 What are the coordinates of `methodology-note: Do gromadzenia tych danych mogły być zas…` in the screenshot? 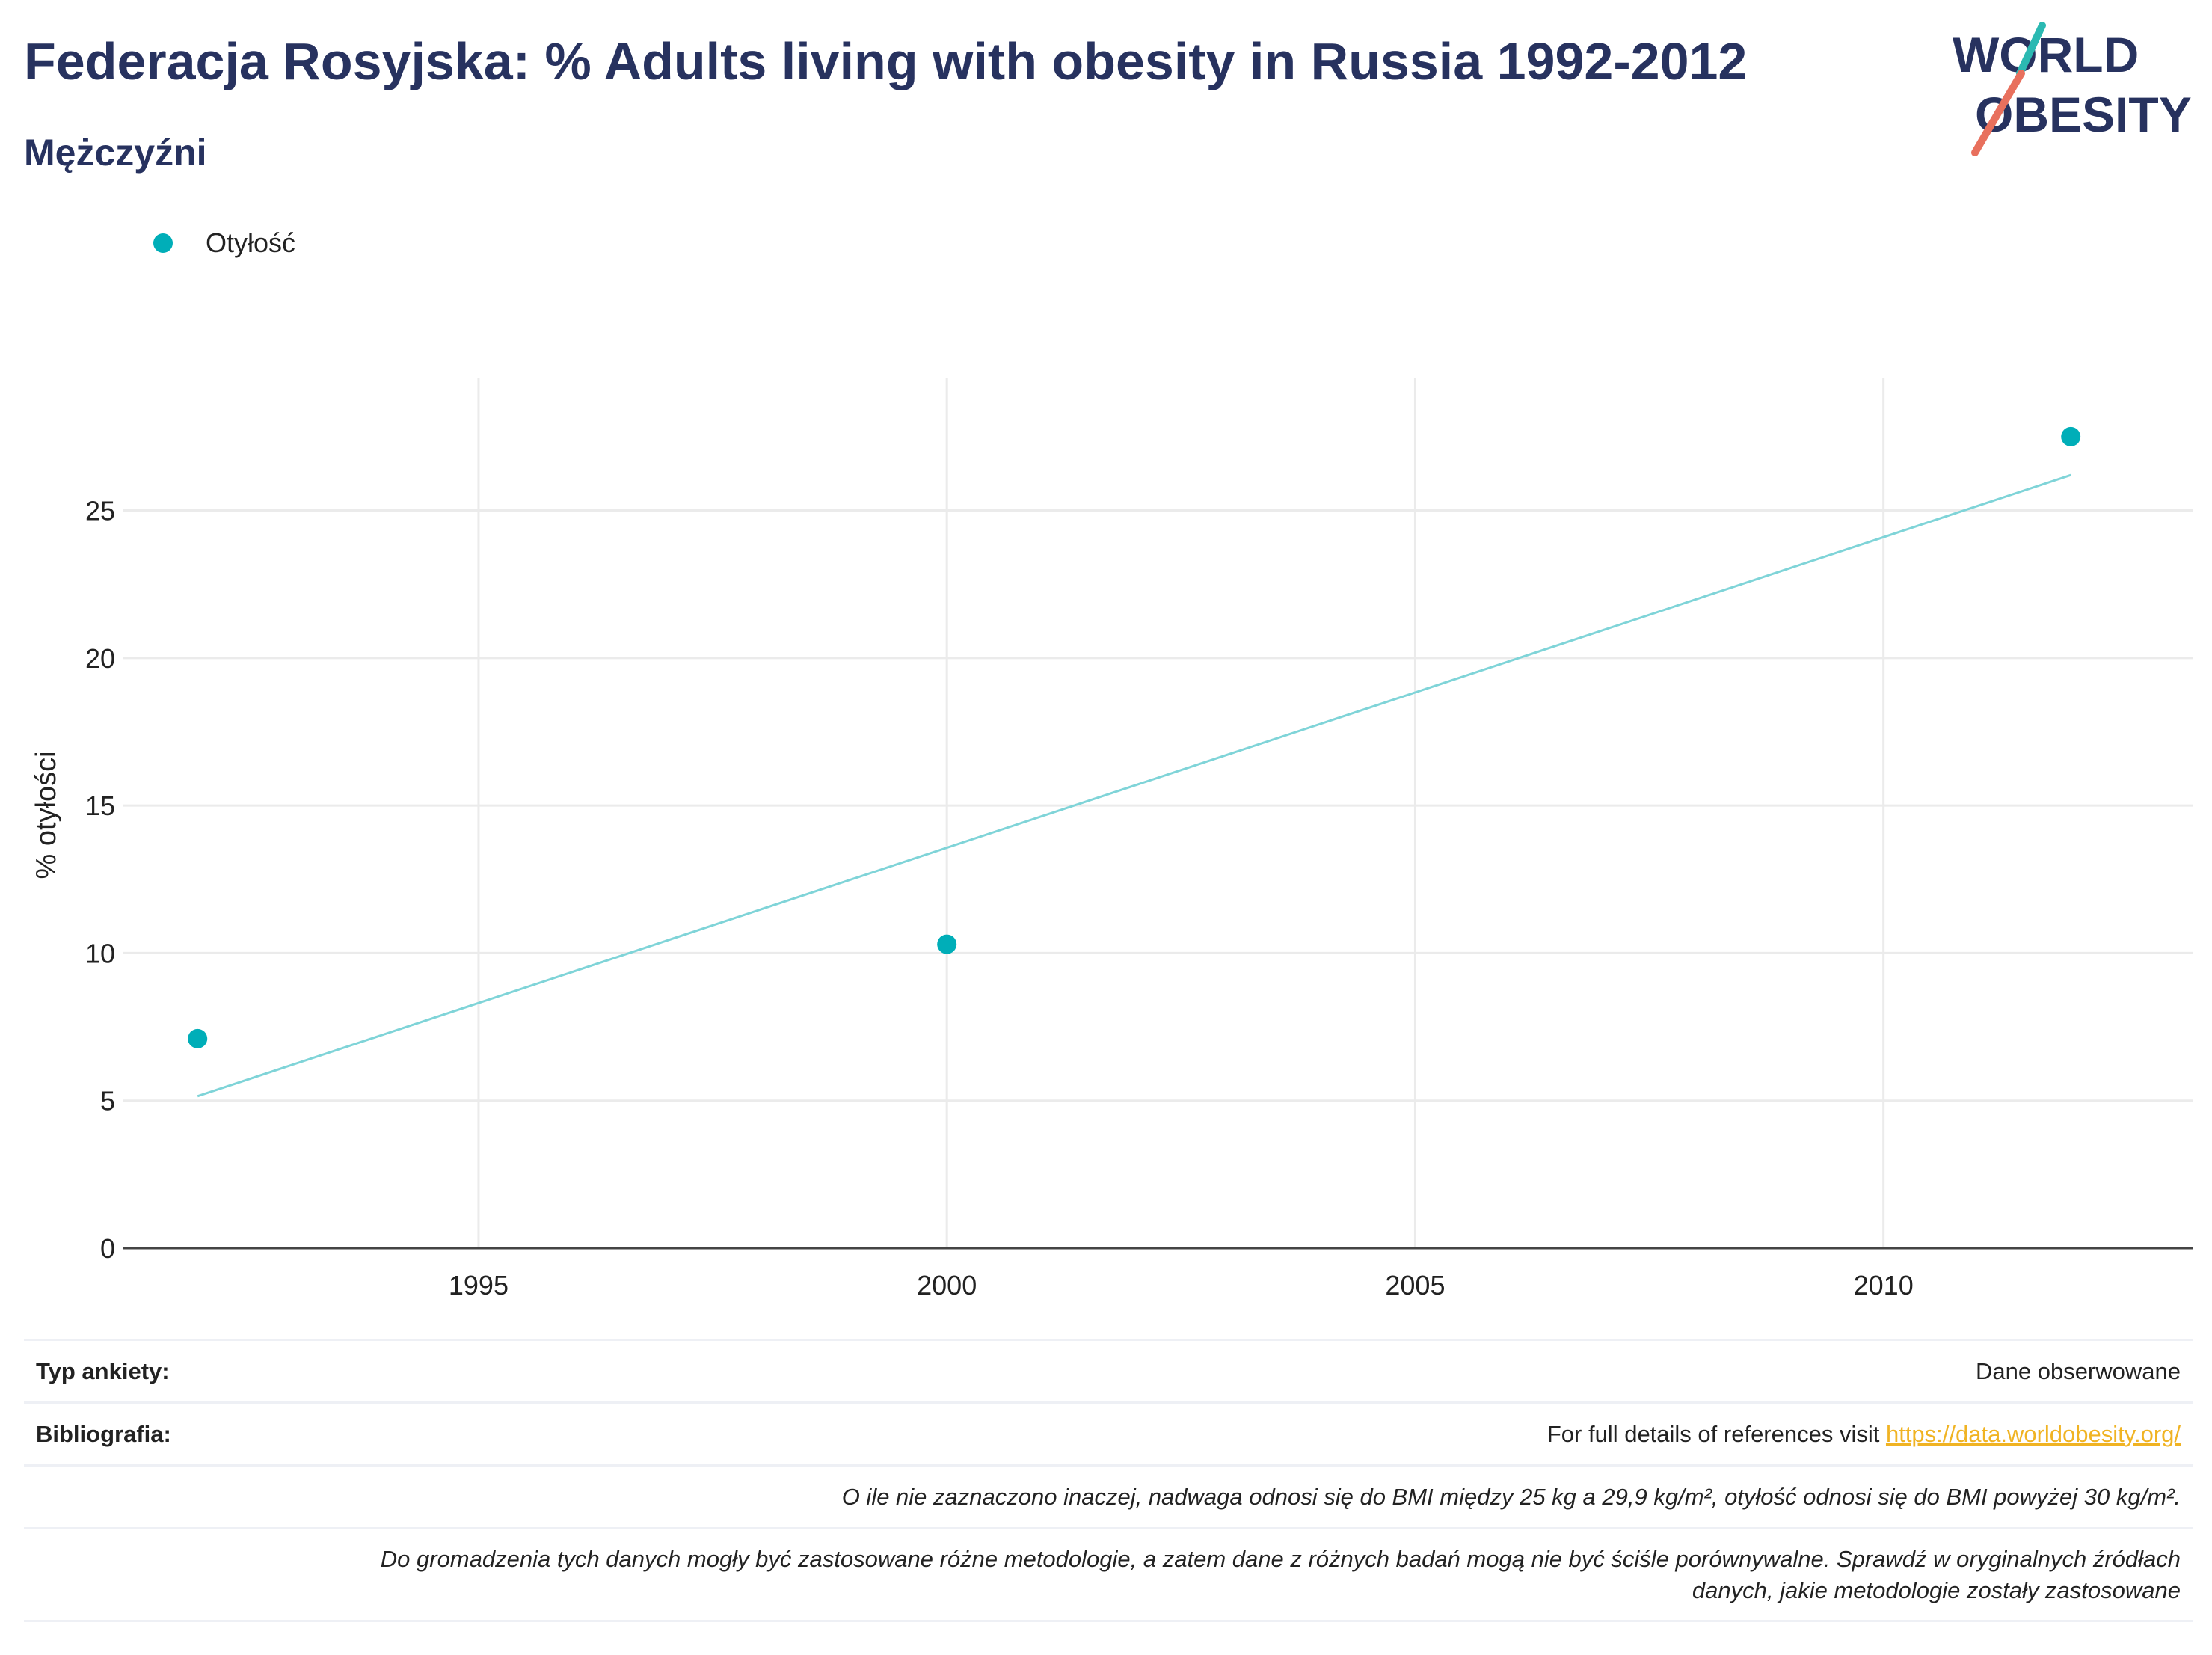 It's located at (1108, 1575).